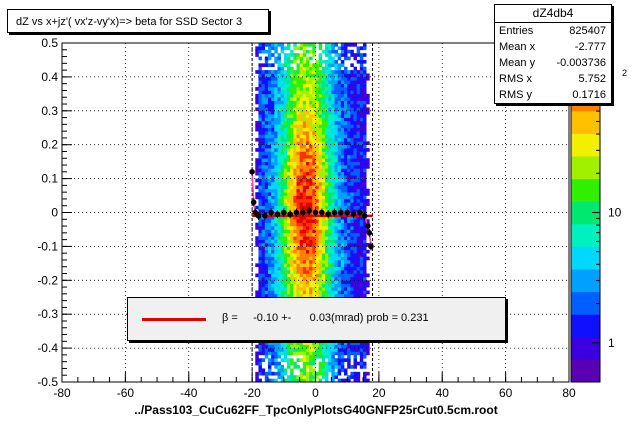 The width and height of the screenshot is (632, 424). What do you see at coordinates (596, 212) in the screenshot?
I see `color-bar: 110` at bounding box center [596, 212].